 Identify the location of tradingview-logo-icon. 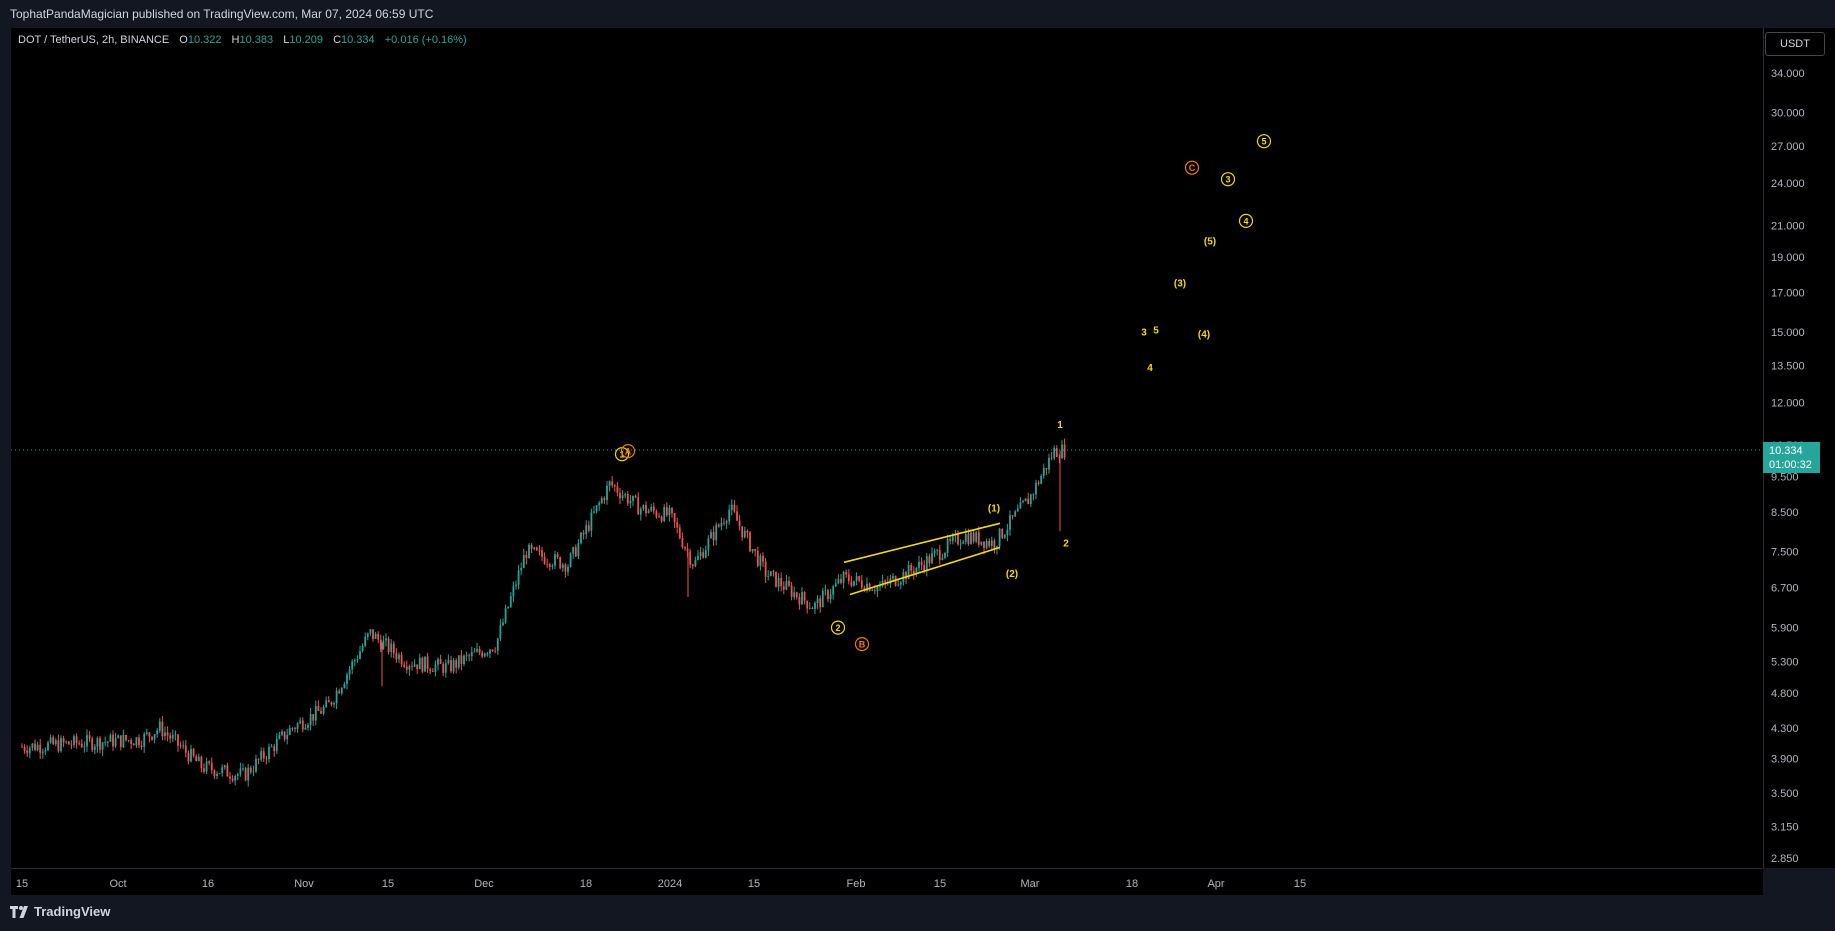
(19, 911).